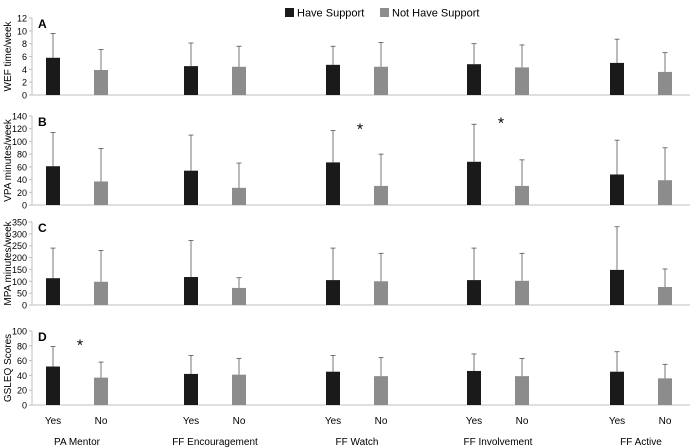  I want to click on x-group-label: FF Active, so click(641, 442).